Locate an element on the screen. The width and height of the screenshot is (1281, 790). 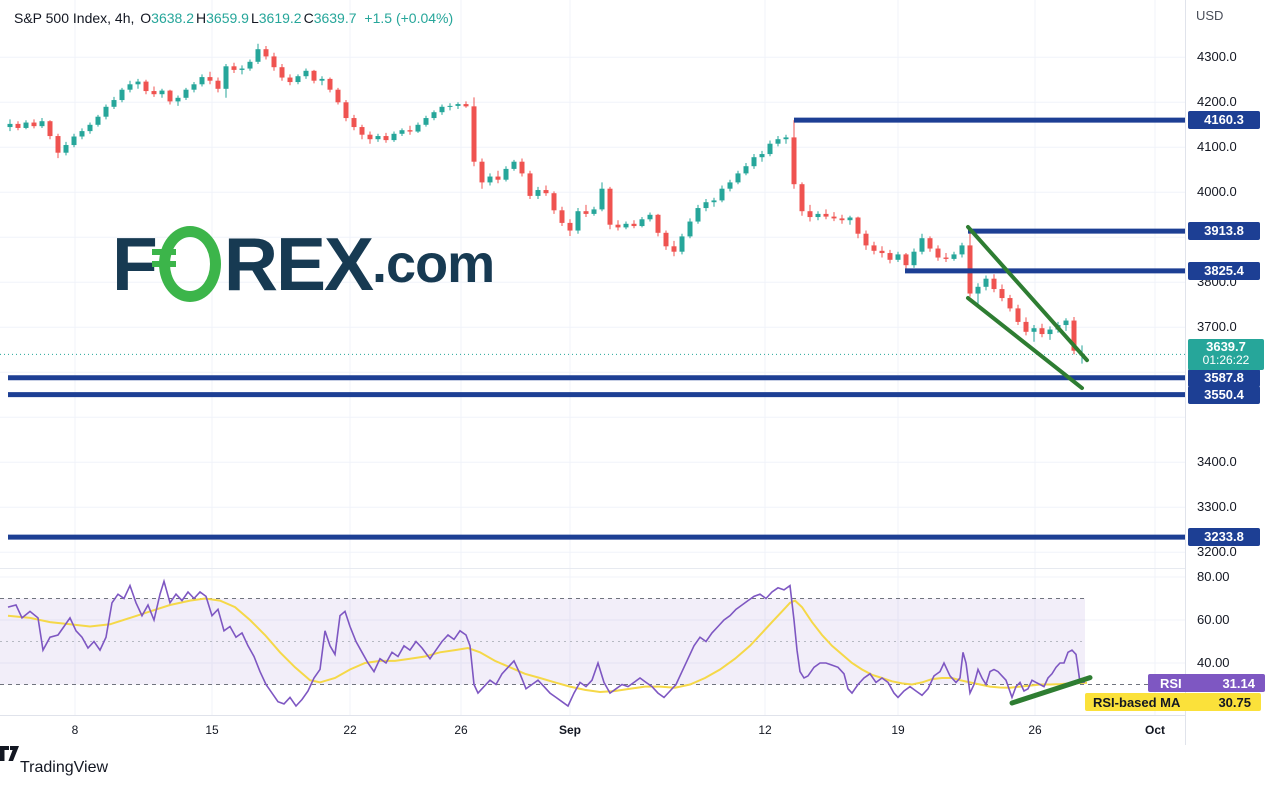
current-price-badge: 3639.7 01:26:22 is located at coordinates (1226, 355).